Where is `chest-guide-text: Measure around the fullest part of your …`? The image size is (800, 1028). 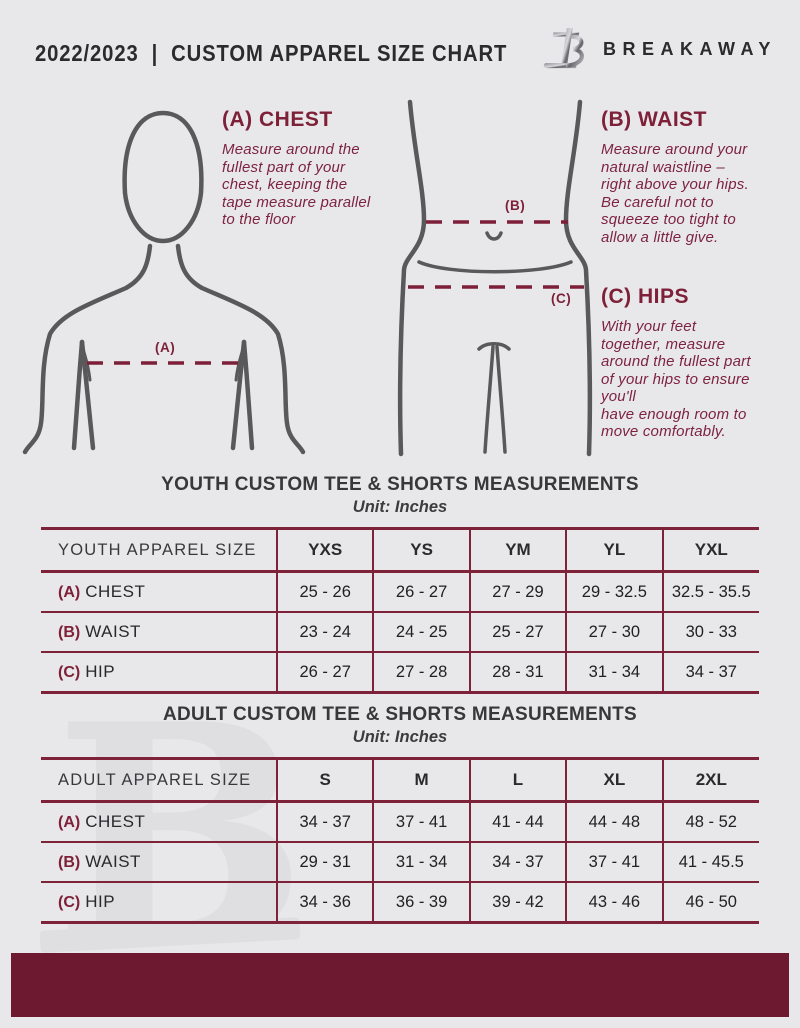 chest-guide-text: Measure around the fullest part of your … is located at coordinates (296, 184).